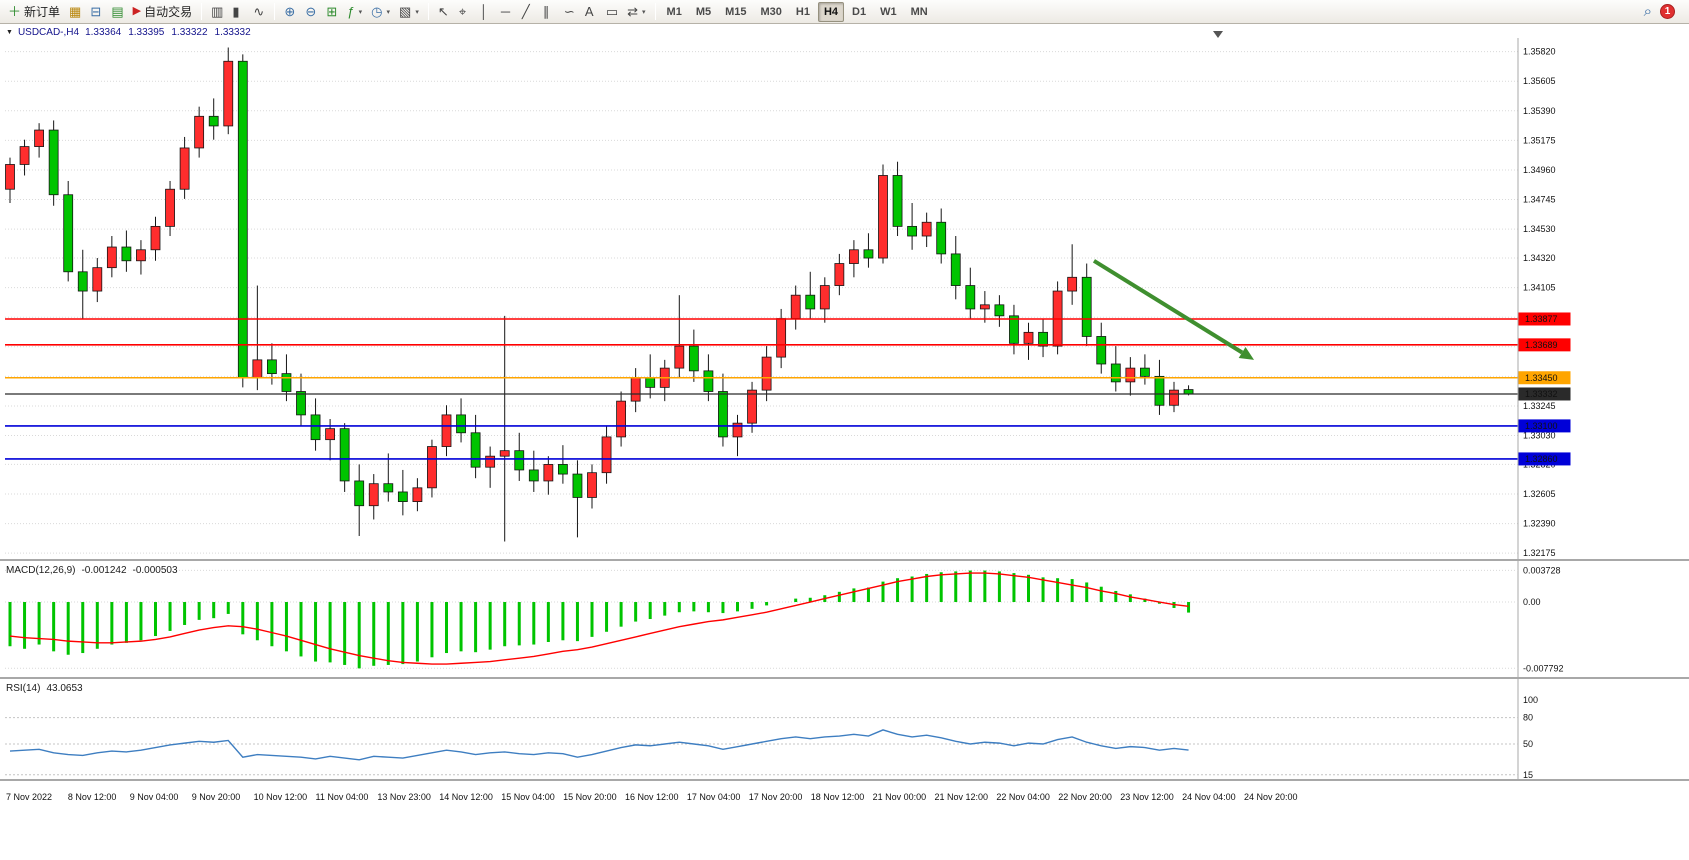 The width and height of the screenshot is (1689, 860). What do you see at coordinates (703, 12) in the screenshot?
I see `timeframe-m5-button: M5` at bounding box center [703, 12].